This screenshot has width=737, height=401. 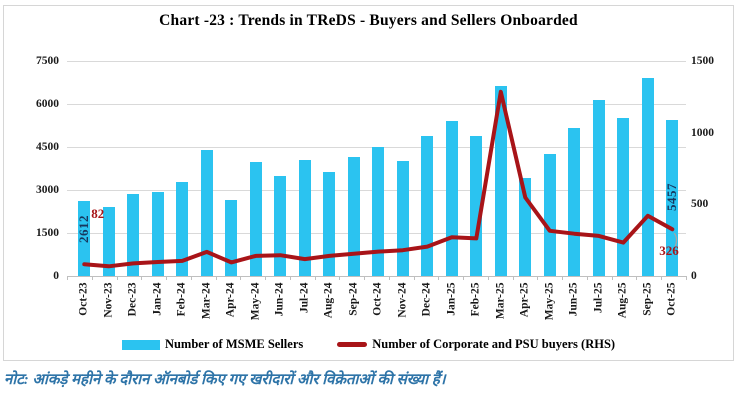 I want to click on x-axis-label-Oct-24: Oct-24, so click(x=377, y=299).